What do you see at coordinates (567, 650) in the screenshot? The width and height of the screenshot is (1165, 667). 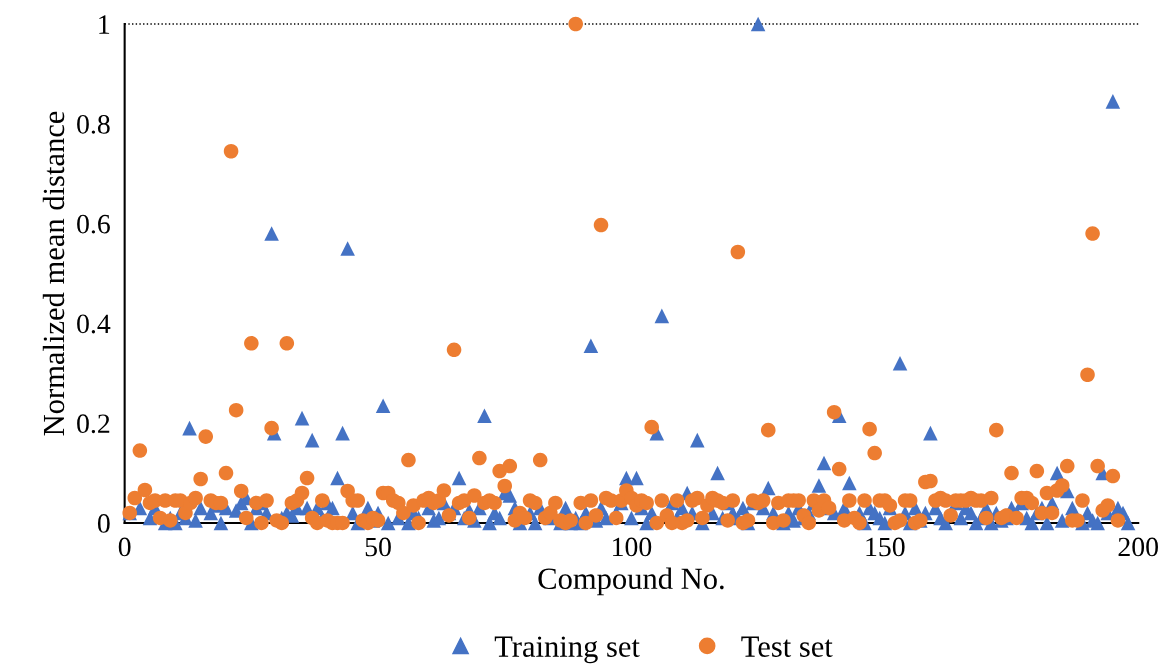 I see `legend-label: Training set` at bounding box center [567, 650].